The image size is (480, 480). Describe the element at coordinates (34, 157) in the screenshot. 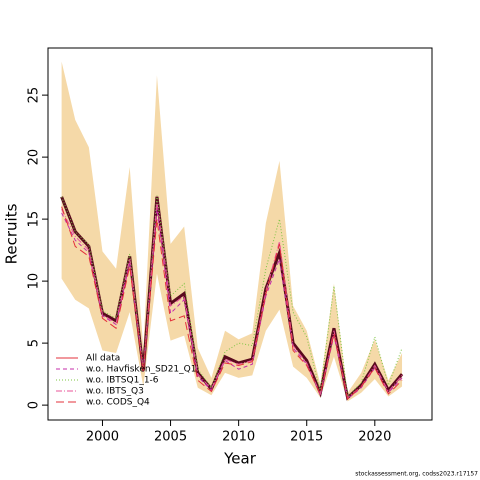

I see `y-tick-label: 20` at that location.